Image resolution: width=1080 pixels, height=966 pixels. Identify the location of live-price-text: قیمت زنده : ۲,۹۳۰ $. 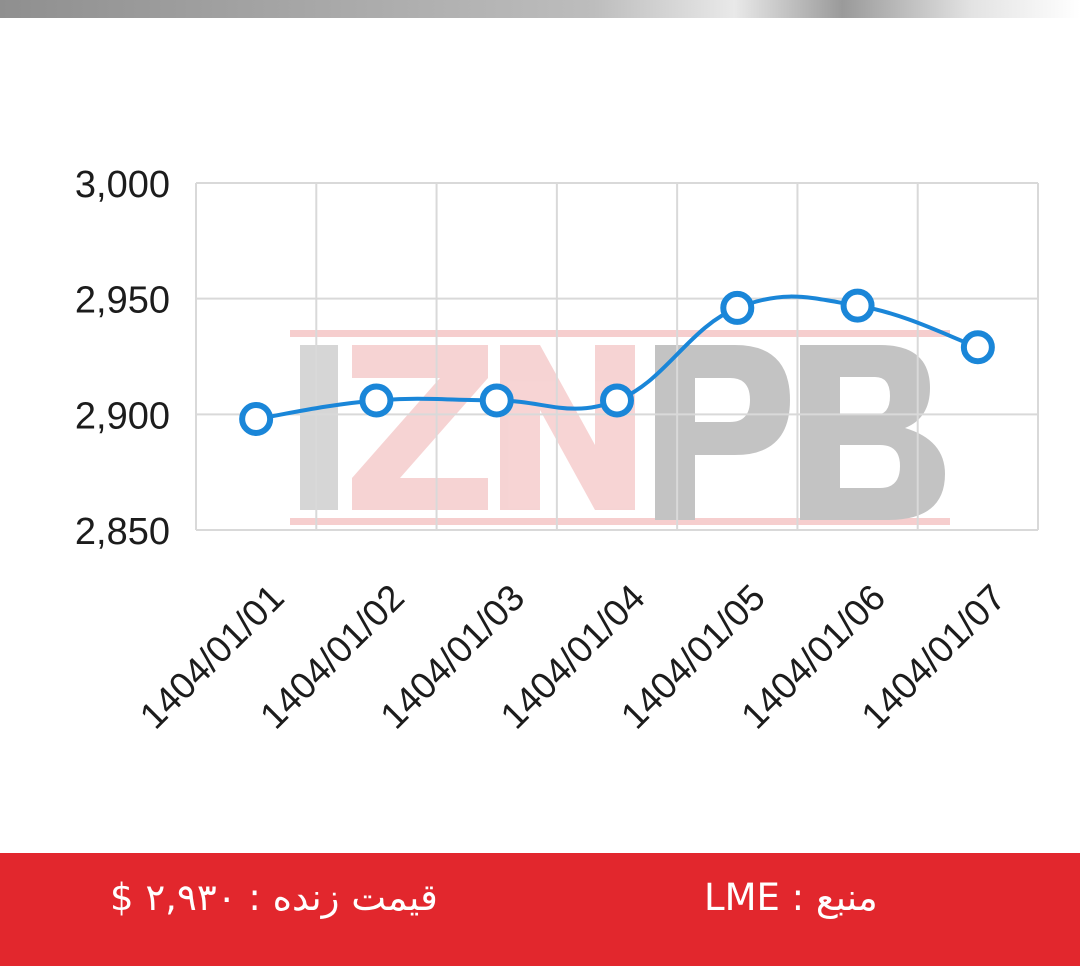
(274, 897).